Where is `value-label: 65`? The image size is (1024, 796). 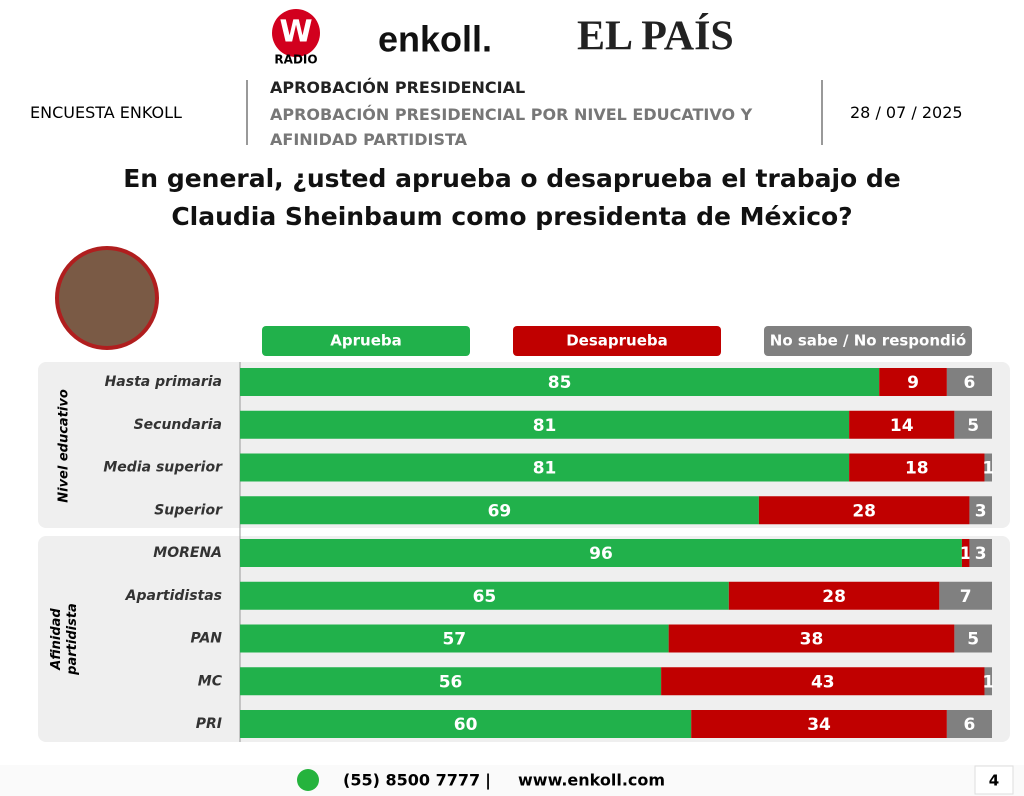 value-label: 65 is located at coordinates (485, 597).